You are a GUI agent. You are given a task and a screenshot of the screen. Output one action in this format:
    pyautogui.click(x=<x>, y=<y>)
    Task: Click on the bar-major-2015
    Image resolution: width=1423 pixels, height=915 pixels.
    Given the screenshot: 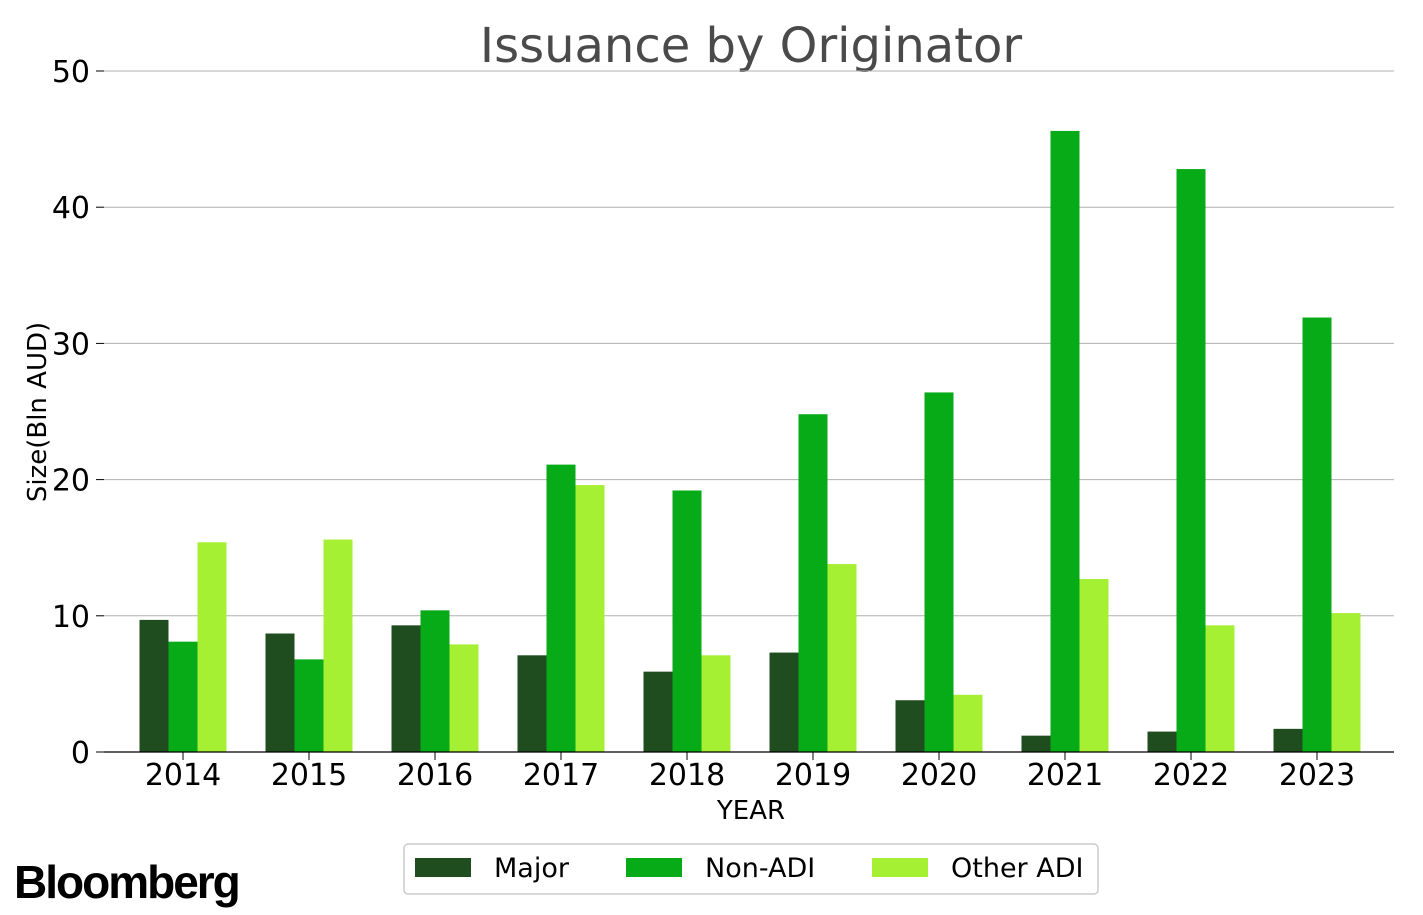 What is the action you would take?
    pyautogui.click(x=280, y=692)
    